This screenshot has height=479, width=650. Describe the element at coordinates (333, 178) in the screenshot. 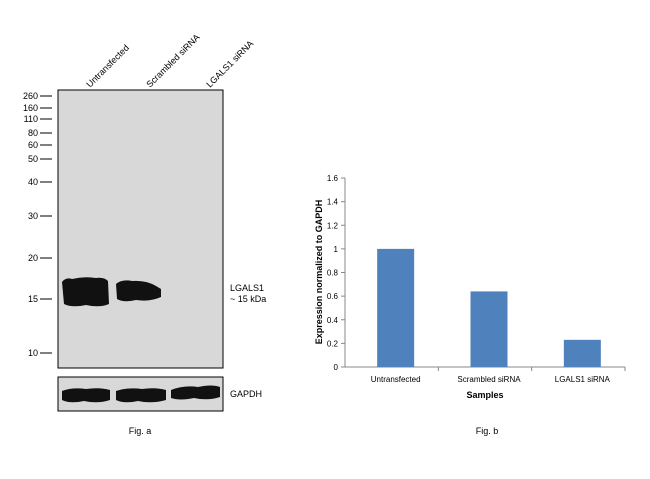

I see `y-tick-label: 1.6` at that location.